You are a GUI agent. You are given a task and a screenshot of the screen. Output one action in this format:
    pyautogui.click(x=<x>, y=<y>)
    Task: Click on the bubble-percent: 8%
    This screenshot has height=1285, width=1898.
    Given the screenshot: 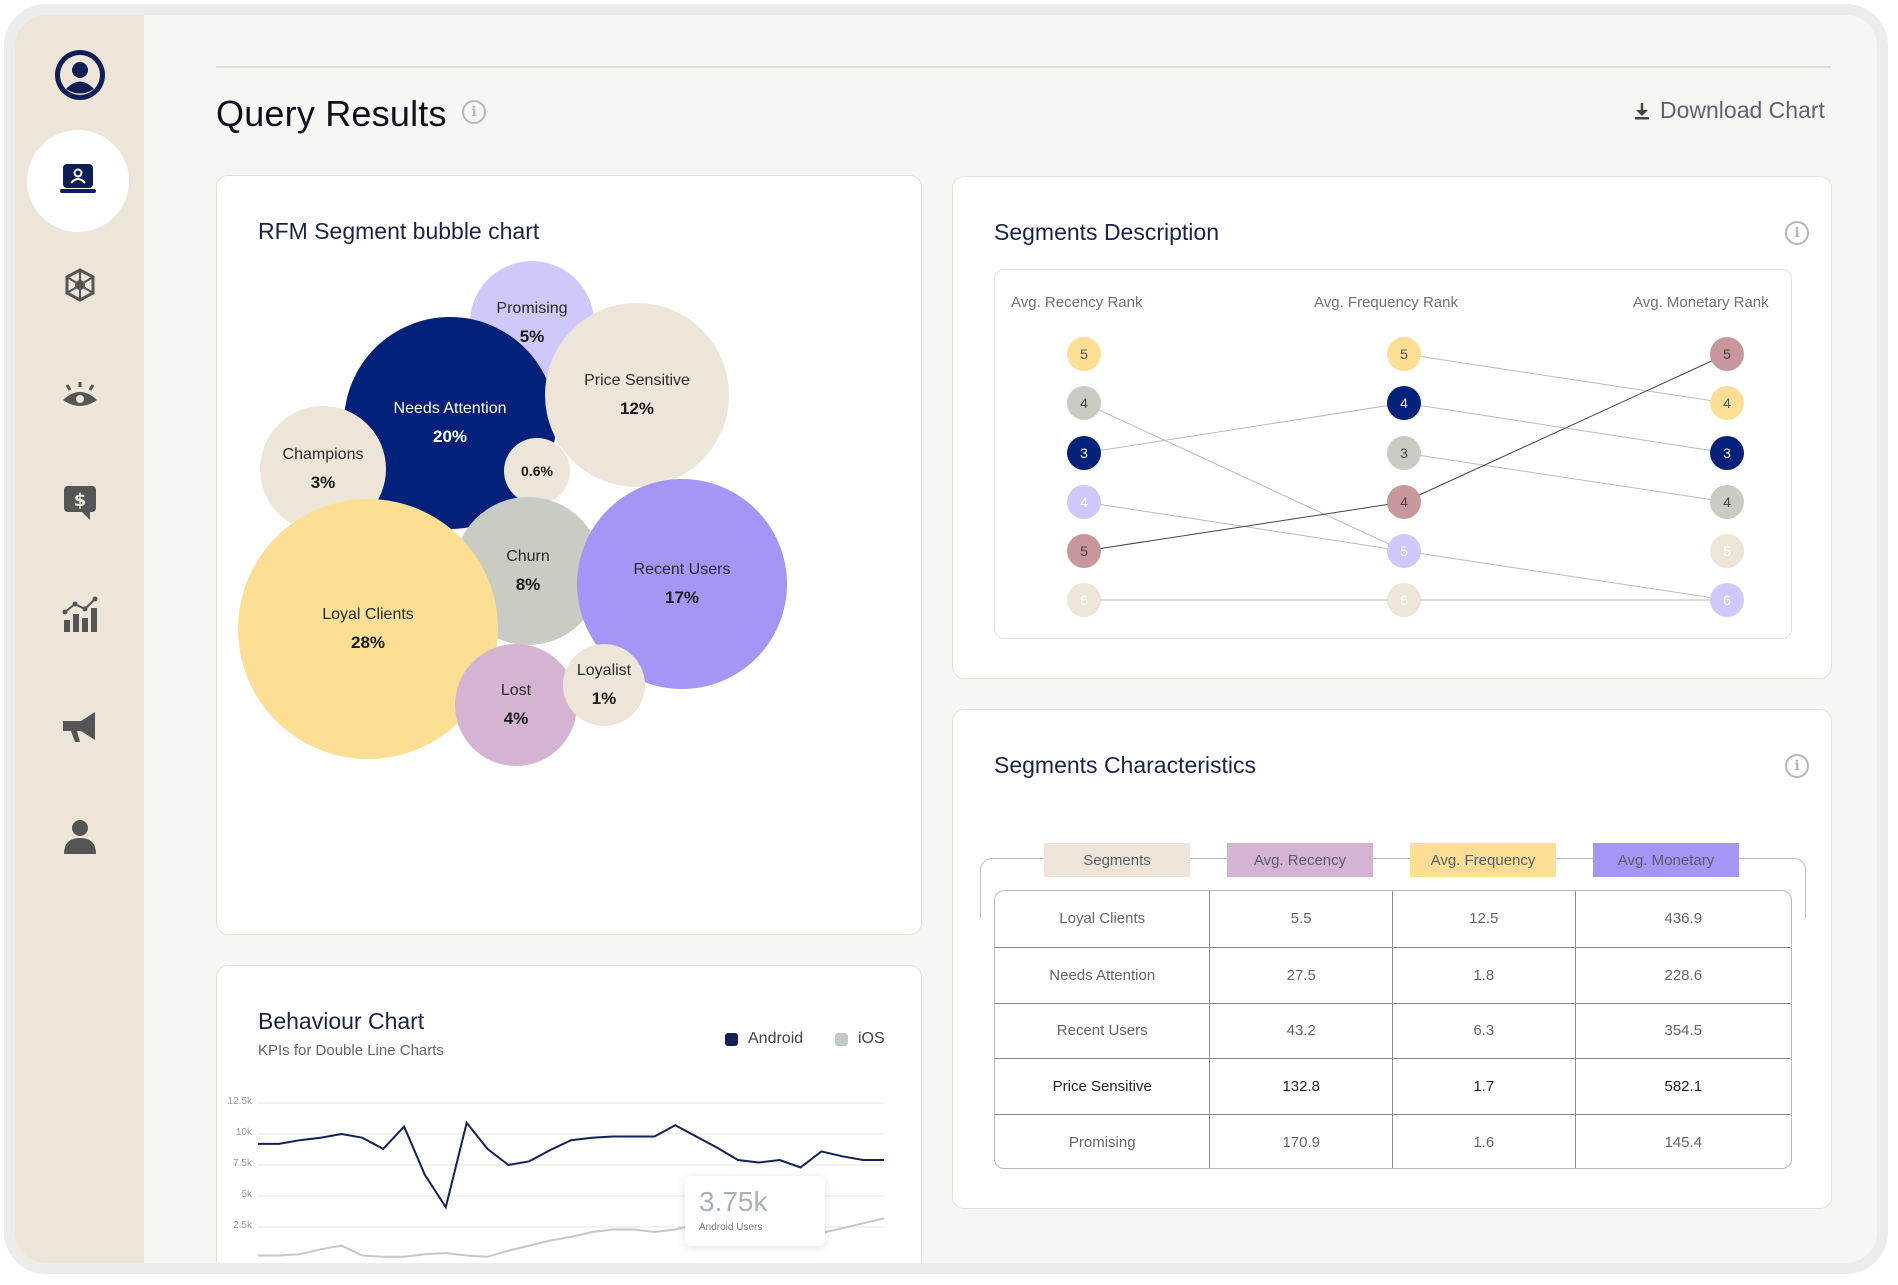 What is the action you would take?
    pyautogui.click(x=528, y=584)
    